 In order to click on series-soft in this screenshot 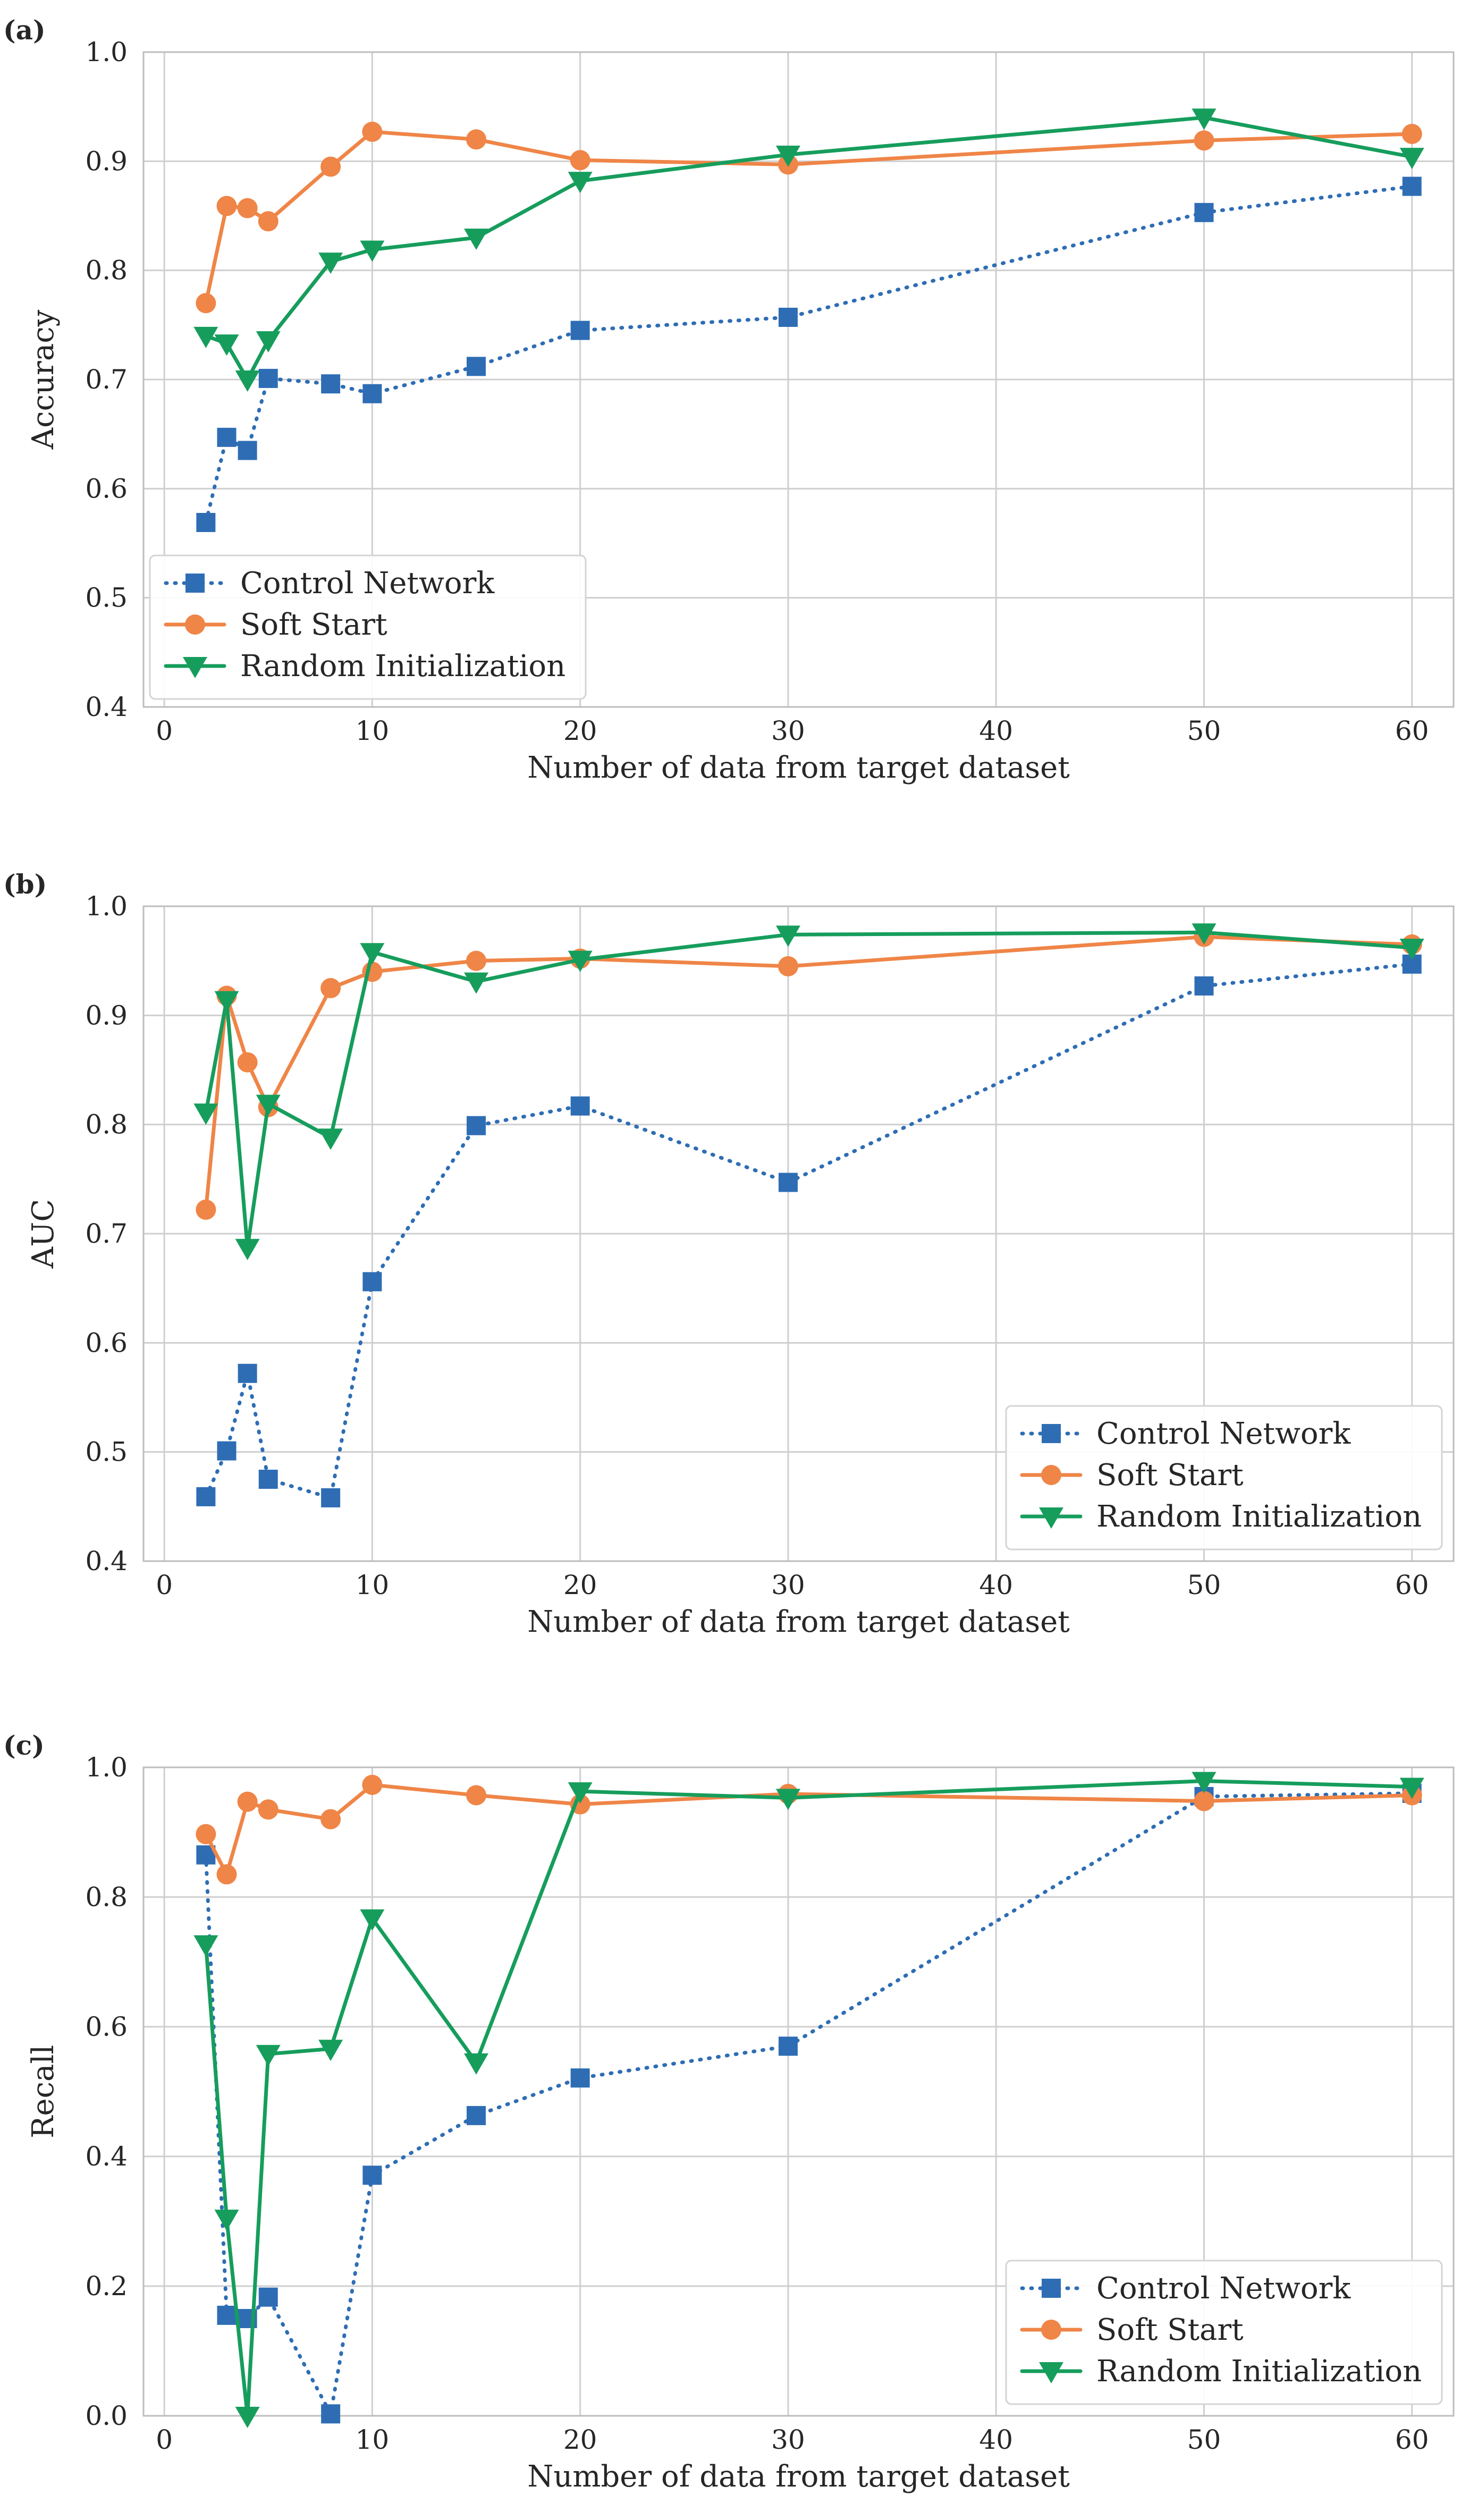, I will do `click(809, 217)`.